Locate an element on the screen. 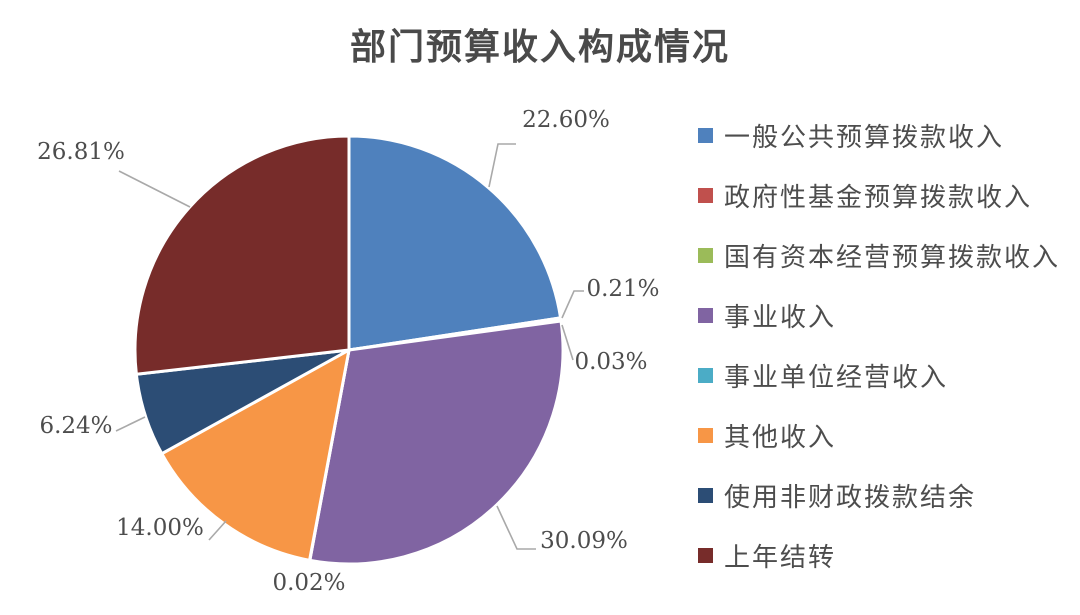 The image size is (1080, 615). legend-item: 一般公共预算拨款收入 is located at coordinates (879, 135).